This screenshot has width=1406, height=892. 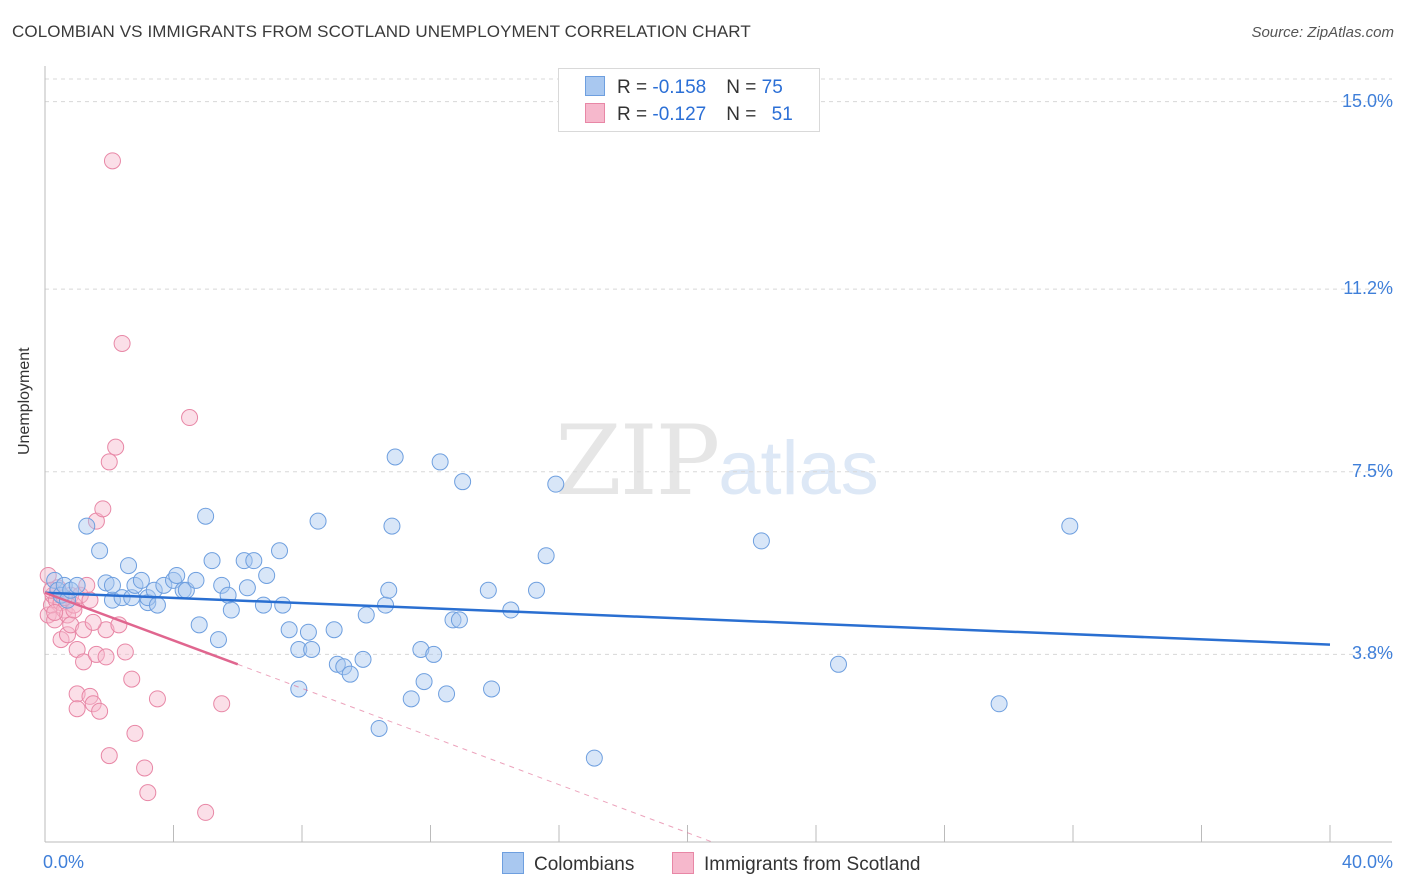 What do you see at coordinates (812, 864) in the screenshot?
I see `legend-item-label: Immigrants from Scotland` at bounding box center [812, 864].